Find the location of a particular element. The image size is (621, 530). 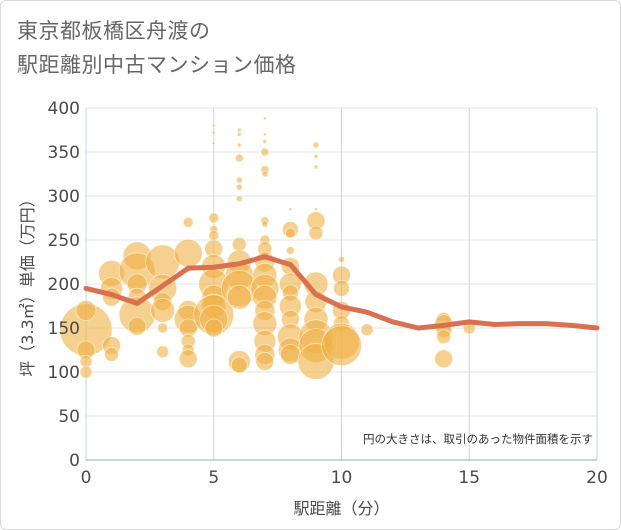

y-tick-label: 200 is located at coordinates (64, 285).